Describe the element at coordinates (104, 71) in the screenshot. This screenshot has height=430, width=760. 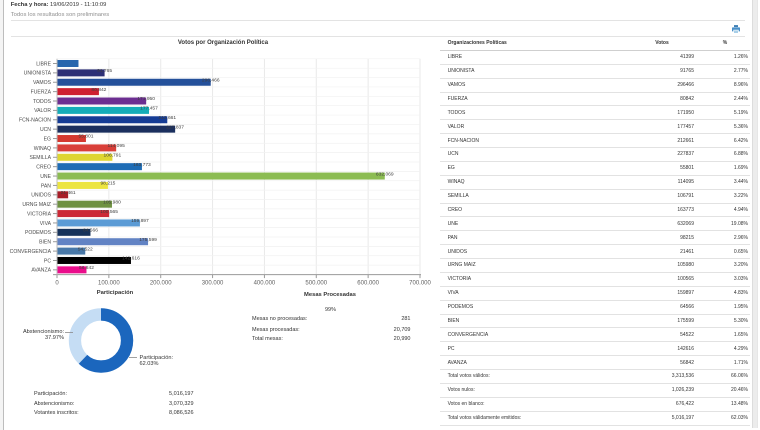
I see `svg-text: 91,765` at that location.